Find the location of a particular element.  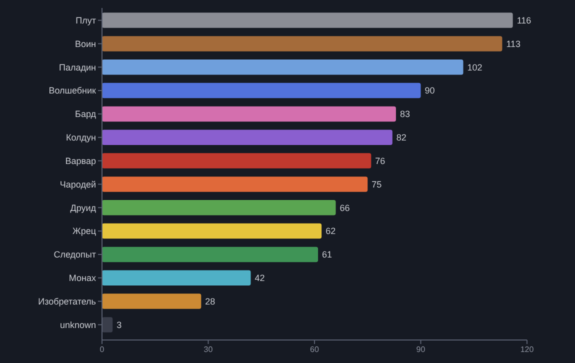

y-tick-label: Паладин is located at coordinates (77, 67).